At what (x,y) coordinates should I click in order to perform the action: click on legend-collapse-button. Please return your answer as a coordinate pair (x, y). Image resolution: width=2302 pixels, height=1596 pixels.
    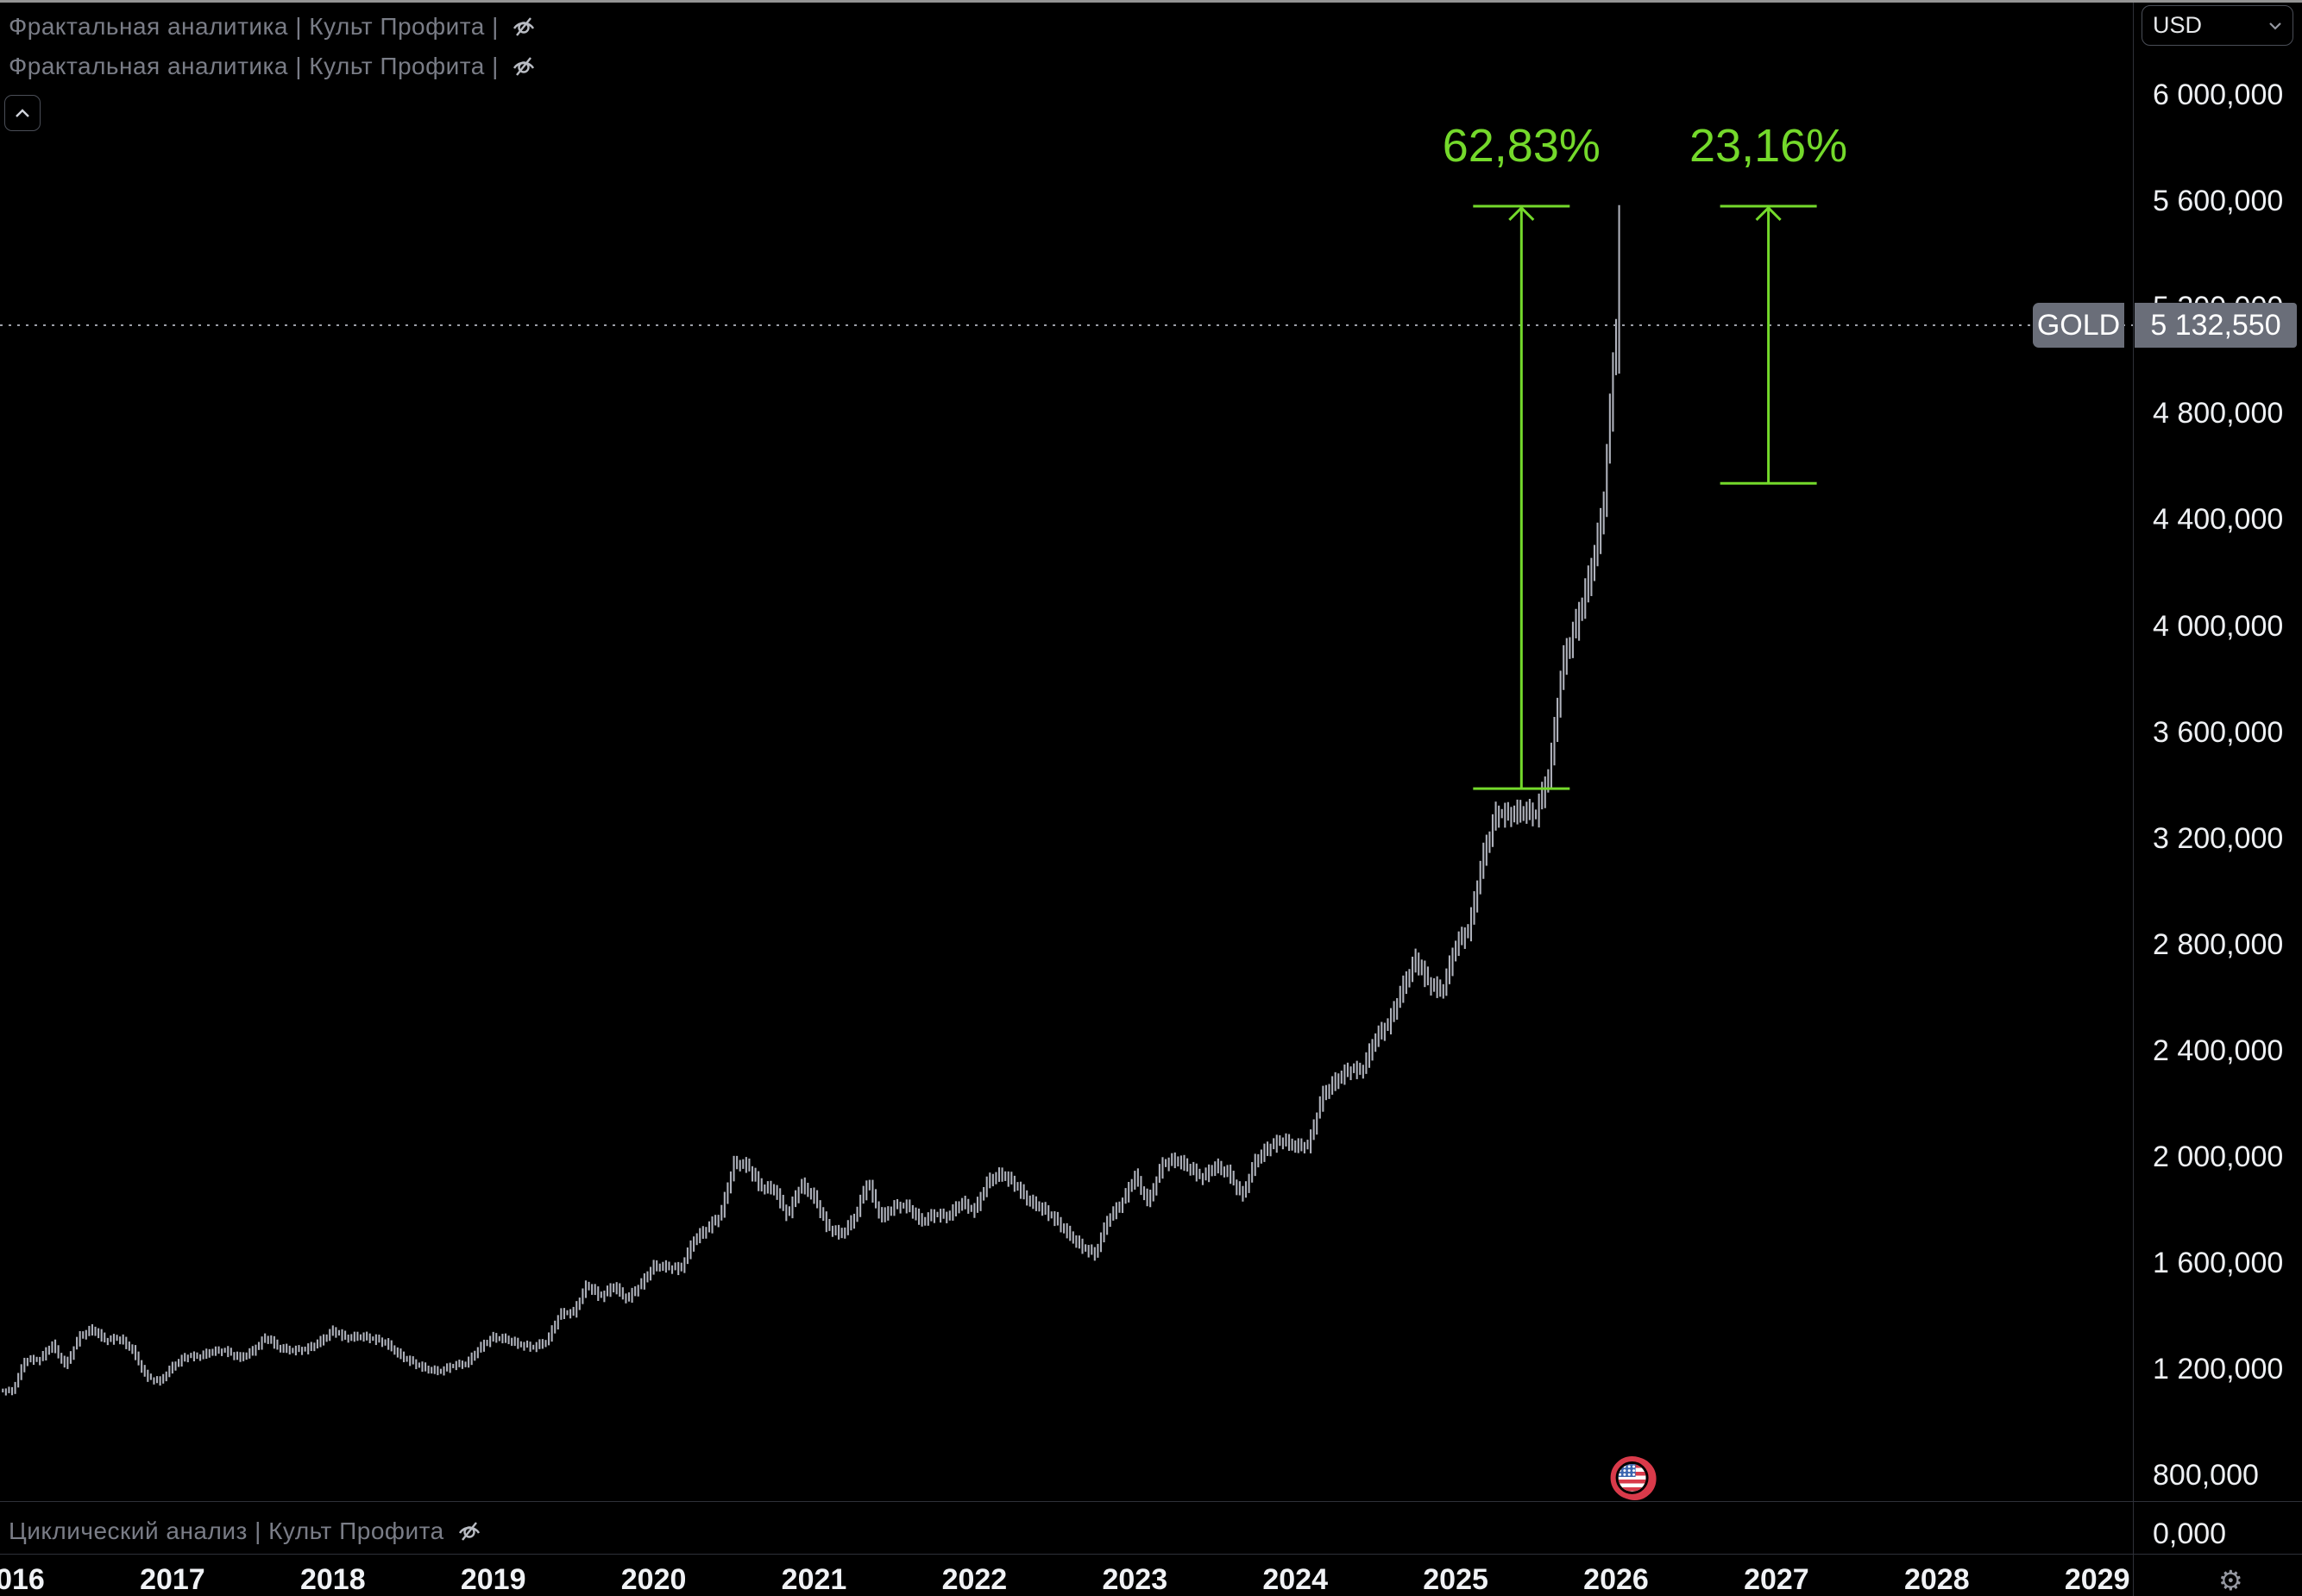
    Looking at the image, I should click on (22, 113).